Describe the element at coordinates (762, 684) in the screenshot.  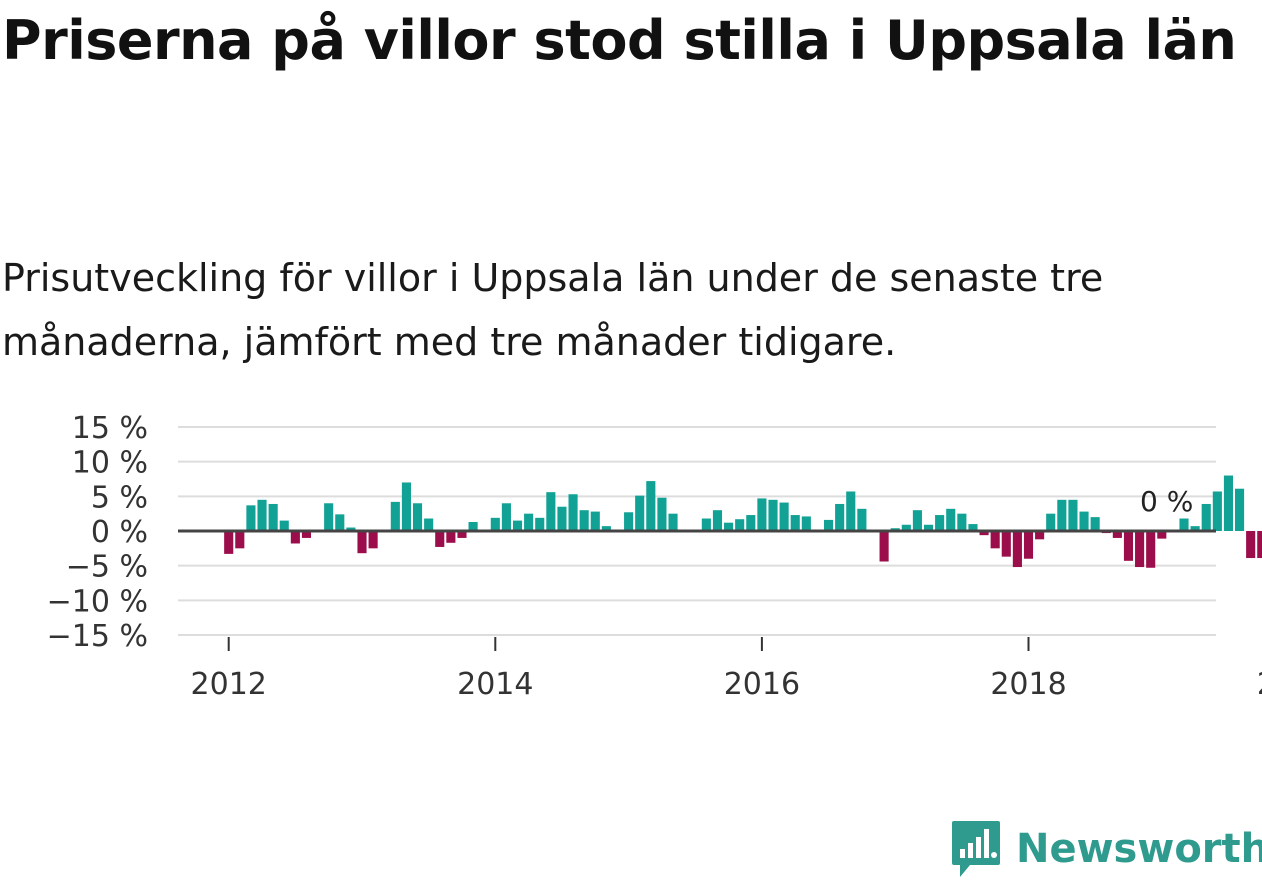
I see `x-tick-label: 2016` at that location.